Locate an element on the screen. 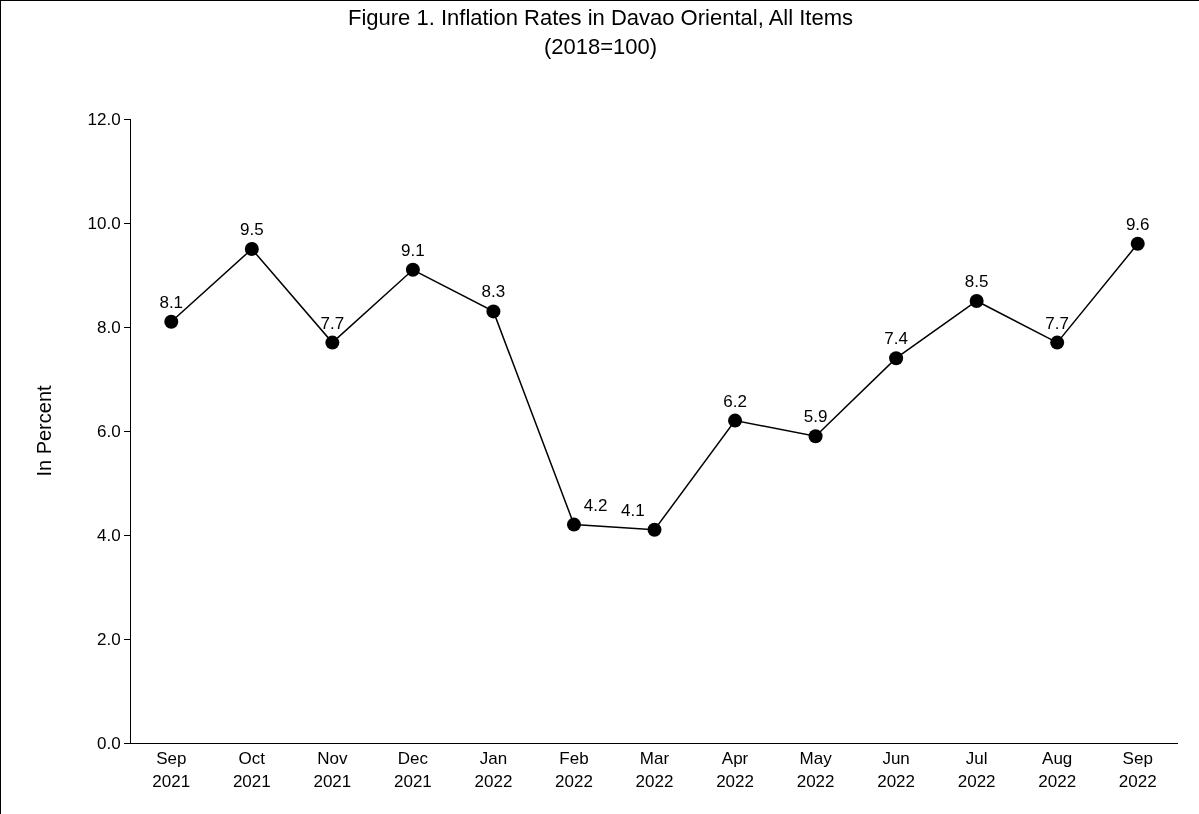  x-tick-label: Jun 2022 is located at coordinates (896, 770).